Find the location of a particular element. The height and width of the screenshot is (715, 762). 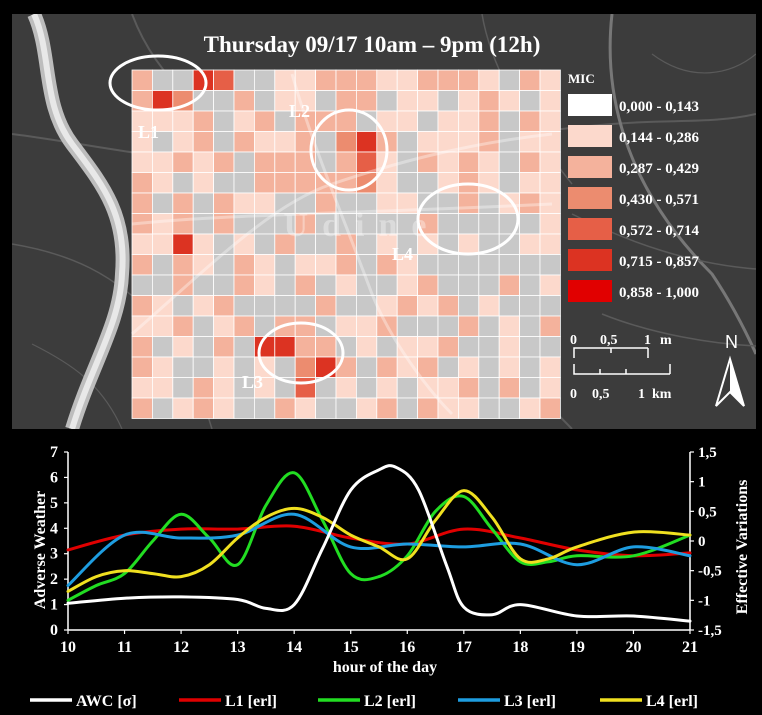

legend-entry-label: L4 [erl] is located at coordinates (672, 701).